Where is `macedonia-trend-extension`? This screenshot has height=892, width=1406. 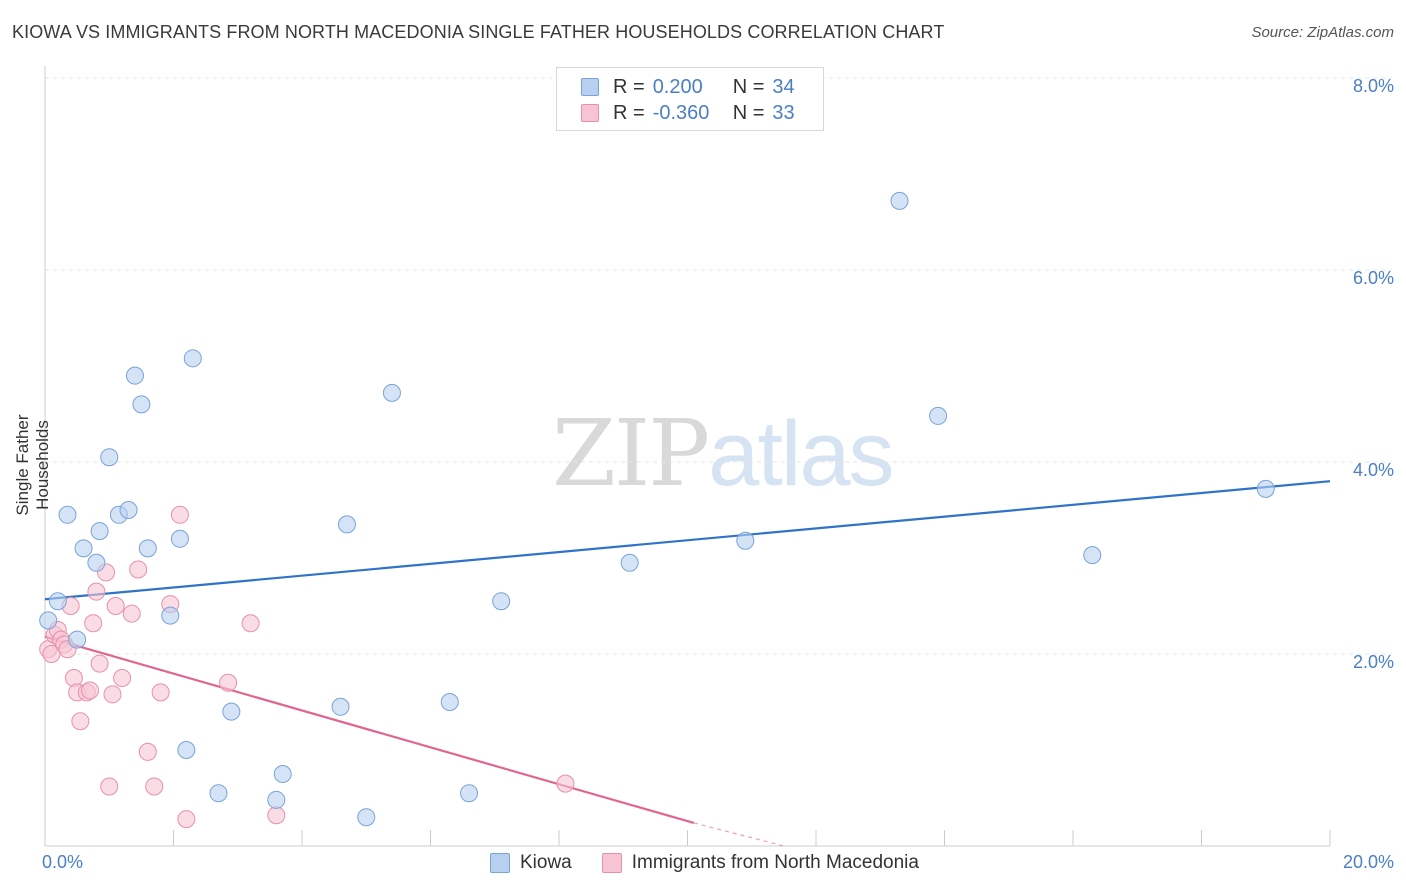
macedonia-trend-extension is located at coordinates (739, 834).